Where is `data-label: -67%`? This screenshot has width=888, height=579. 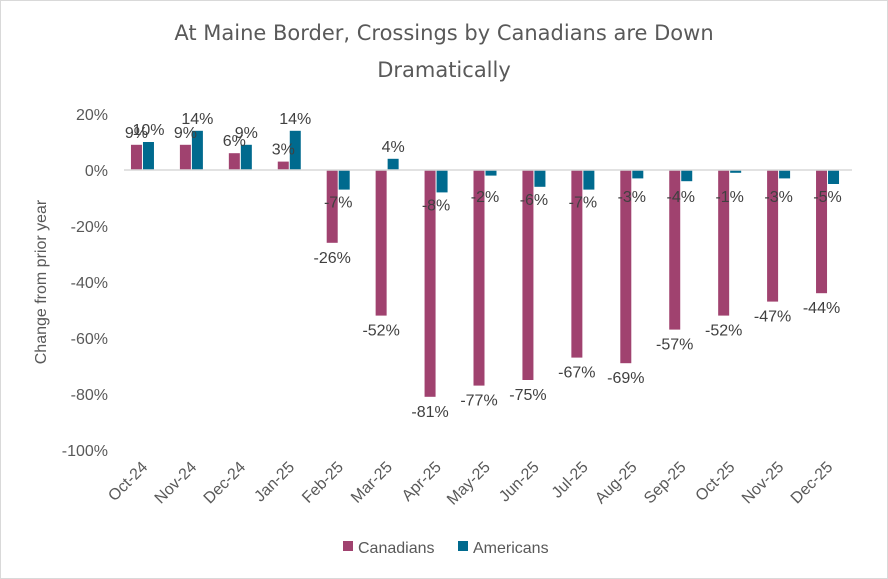
data-label: -67% is located at coordinates (576, 373).